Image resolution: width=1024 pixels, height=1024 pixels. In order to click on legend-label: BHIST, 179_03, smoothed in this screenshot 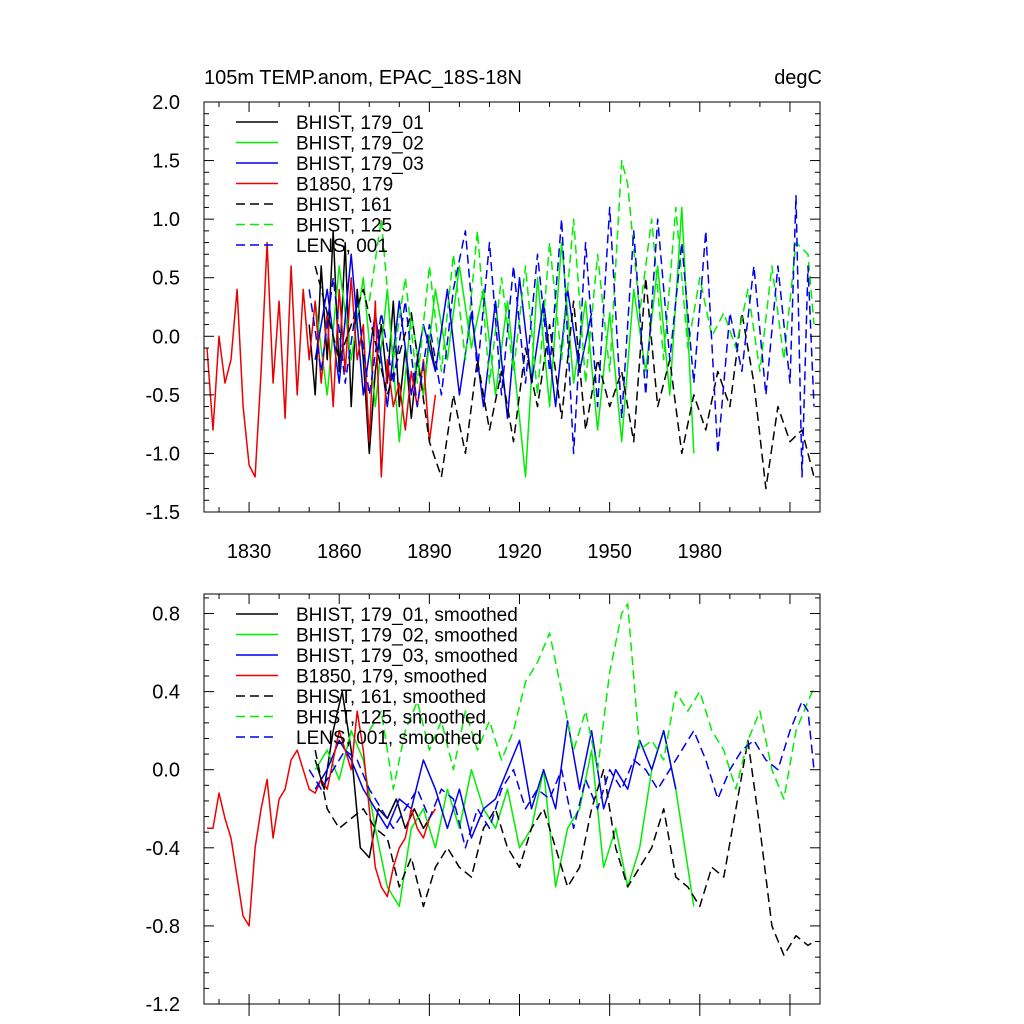, I will do `click(407, 656)`.